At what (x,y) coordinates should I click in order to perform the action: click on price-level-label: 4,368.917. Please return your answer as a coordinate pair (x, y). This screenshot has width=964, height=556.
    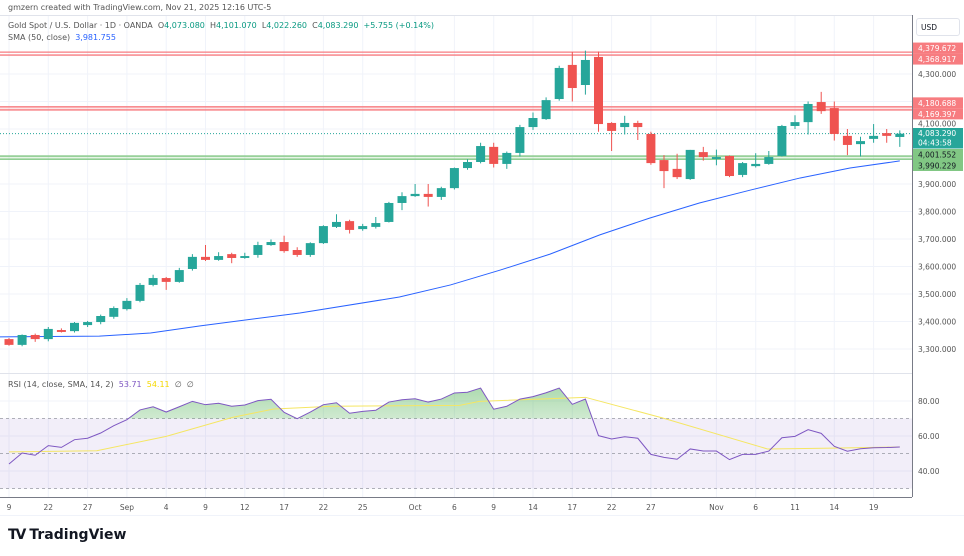
    Looking at the image, I should click on (937, 59).